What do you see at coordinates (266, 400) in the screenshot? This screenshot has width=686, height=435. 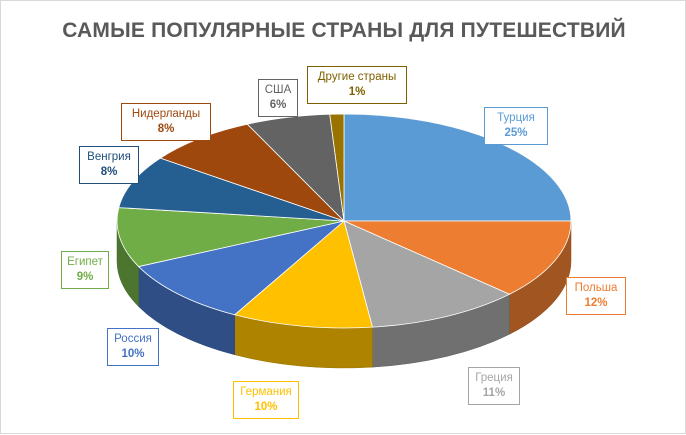 I see `data-label-germany: Германия 10%` at bounding box center [266, 400].